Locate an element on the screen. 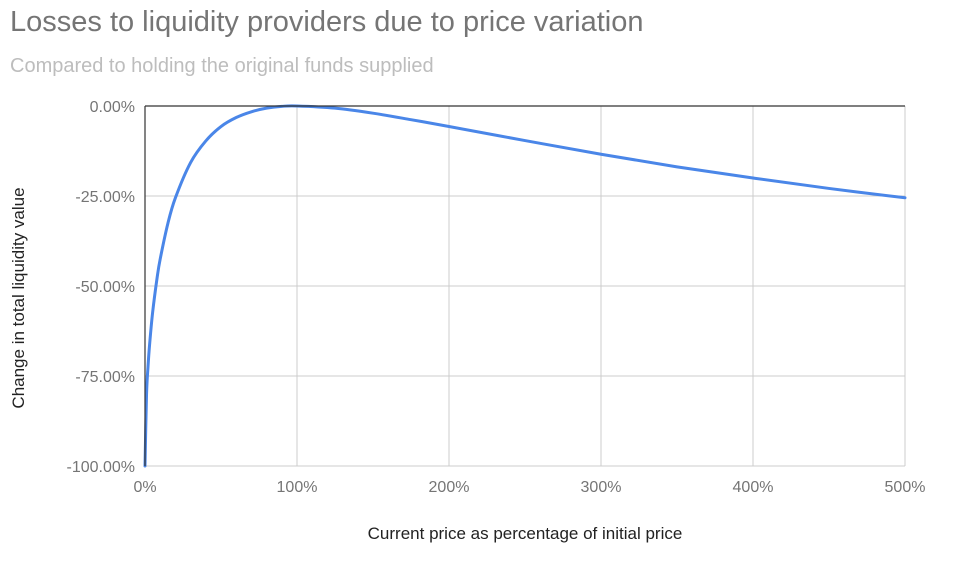 Image resolution: width=964 pixels, height=566 pixels. y-tick-label: 0.00% is located at coordinates (112, 107).